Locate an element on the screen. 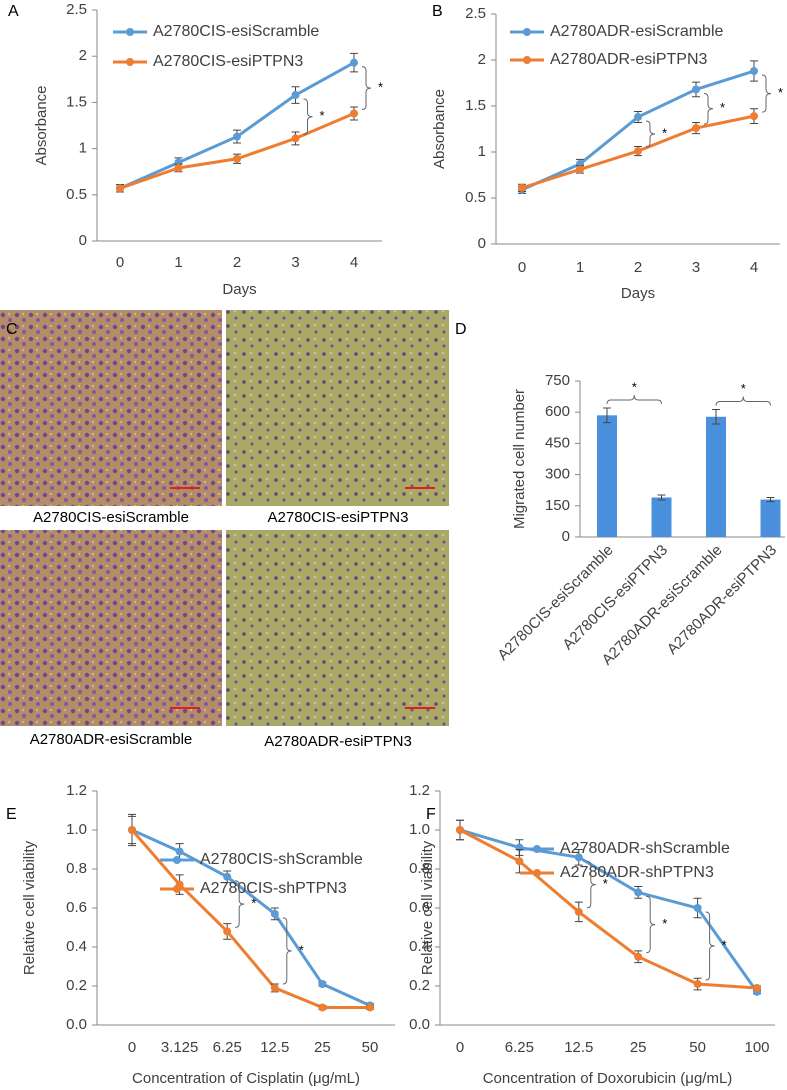 This screenshot has width=787, height=1090. x-axis-label: Days is located at coordinates (239, 289).